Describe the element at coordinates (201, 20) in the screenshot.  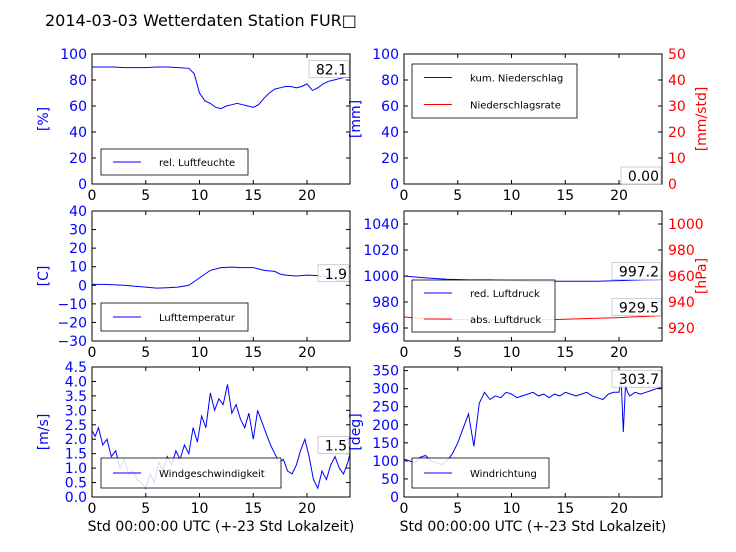
I see `figure-title: 2014-03-03 Wetterdaten Station FUR□` at that location.